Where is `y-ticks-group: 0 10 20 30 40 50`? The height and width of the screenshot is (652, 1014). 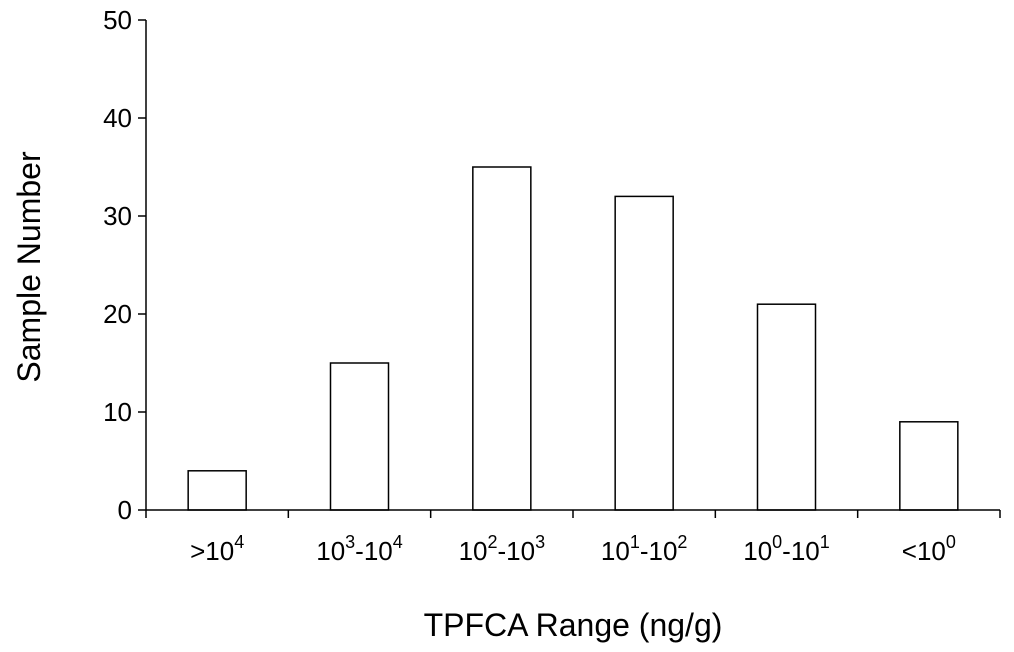
y-ticks-group: 0 10 20 30 40 50 is located at coordinates (124, 265).